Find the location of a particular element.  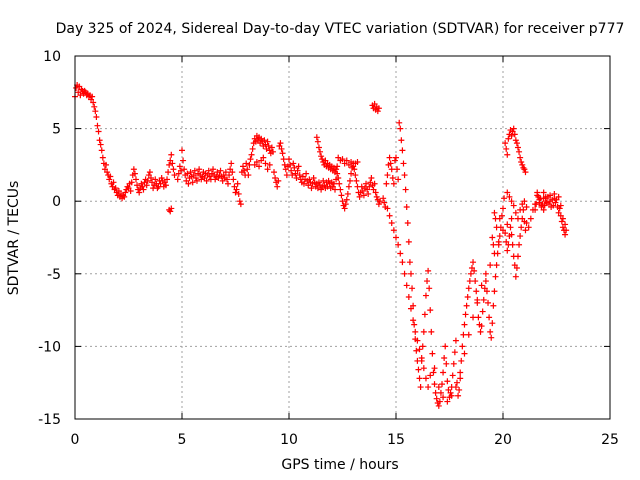

y-tick-label: 10 is located at coordinates (52, 57).